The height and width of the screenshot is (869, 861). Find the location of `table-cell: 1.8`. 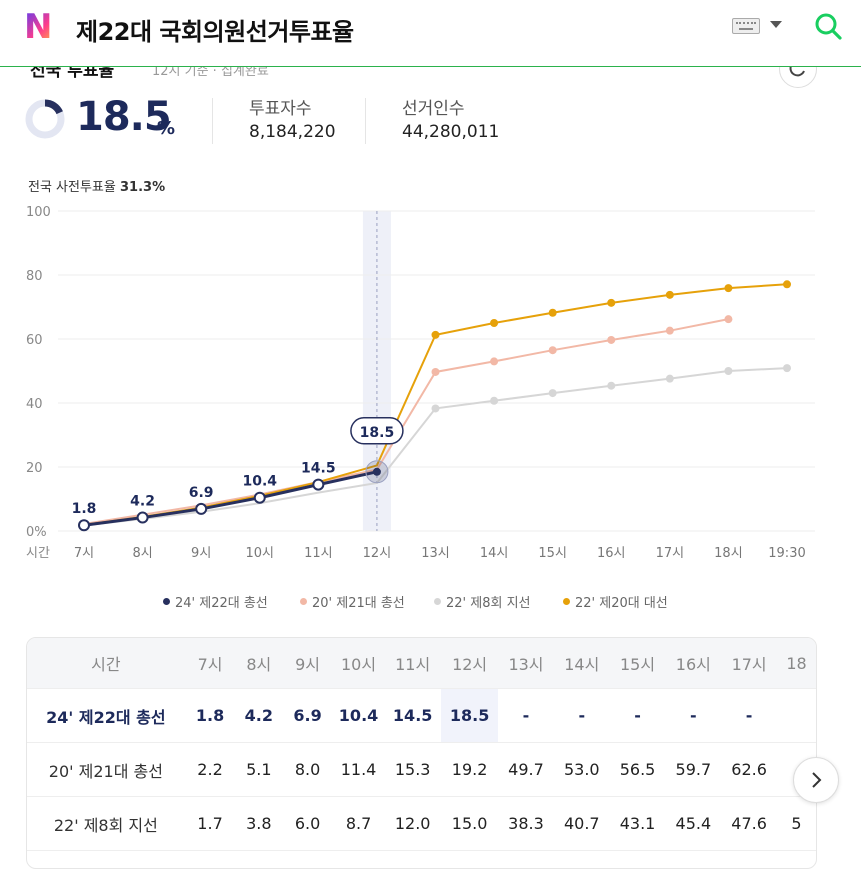

table-cell: 1.8 is located at coordinates (210, 715).